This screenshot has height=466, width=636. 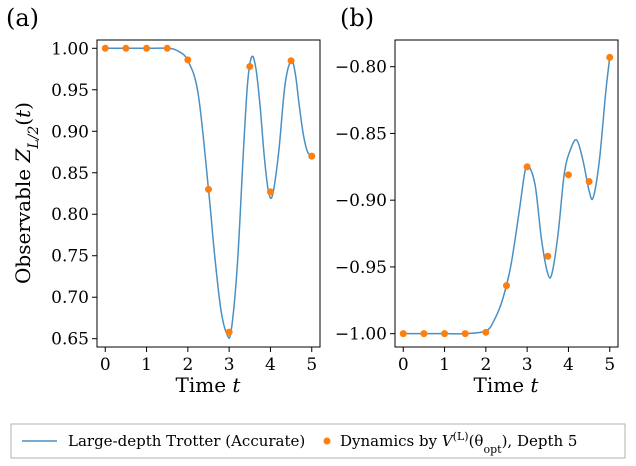 What do you see at coordinates (391, 441) in the screenshot?
I see `legend-scatter-prefix: Dynamics by` at bounding box center [391, 441].